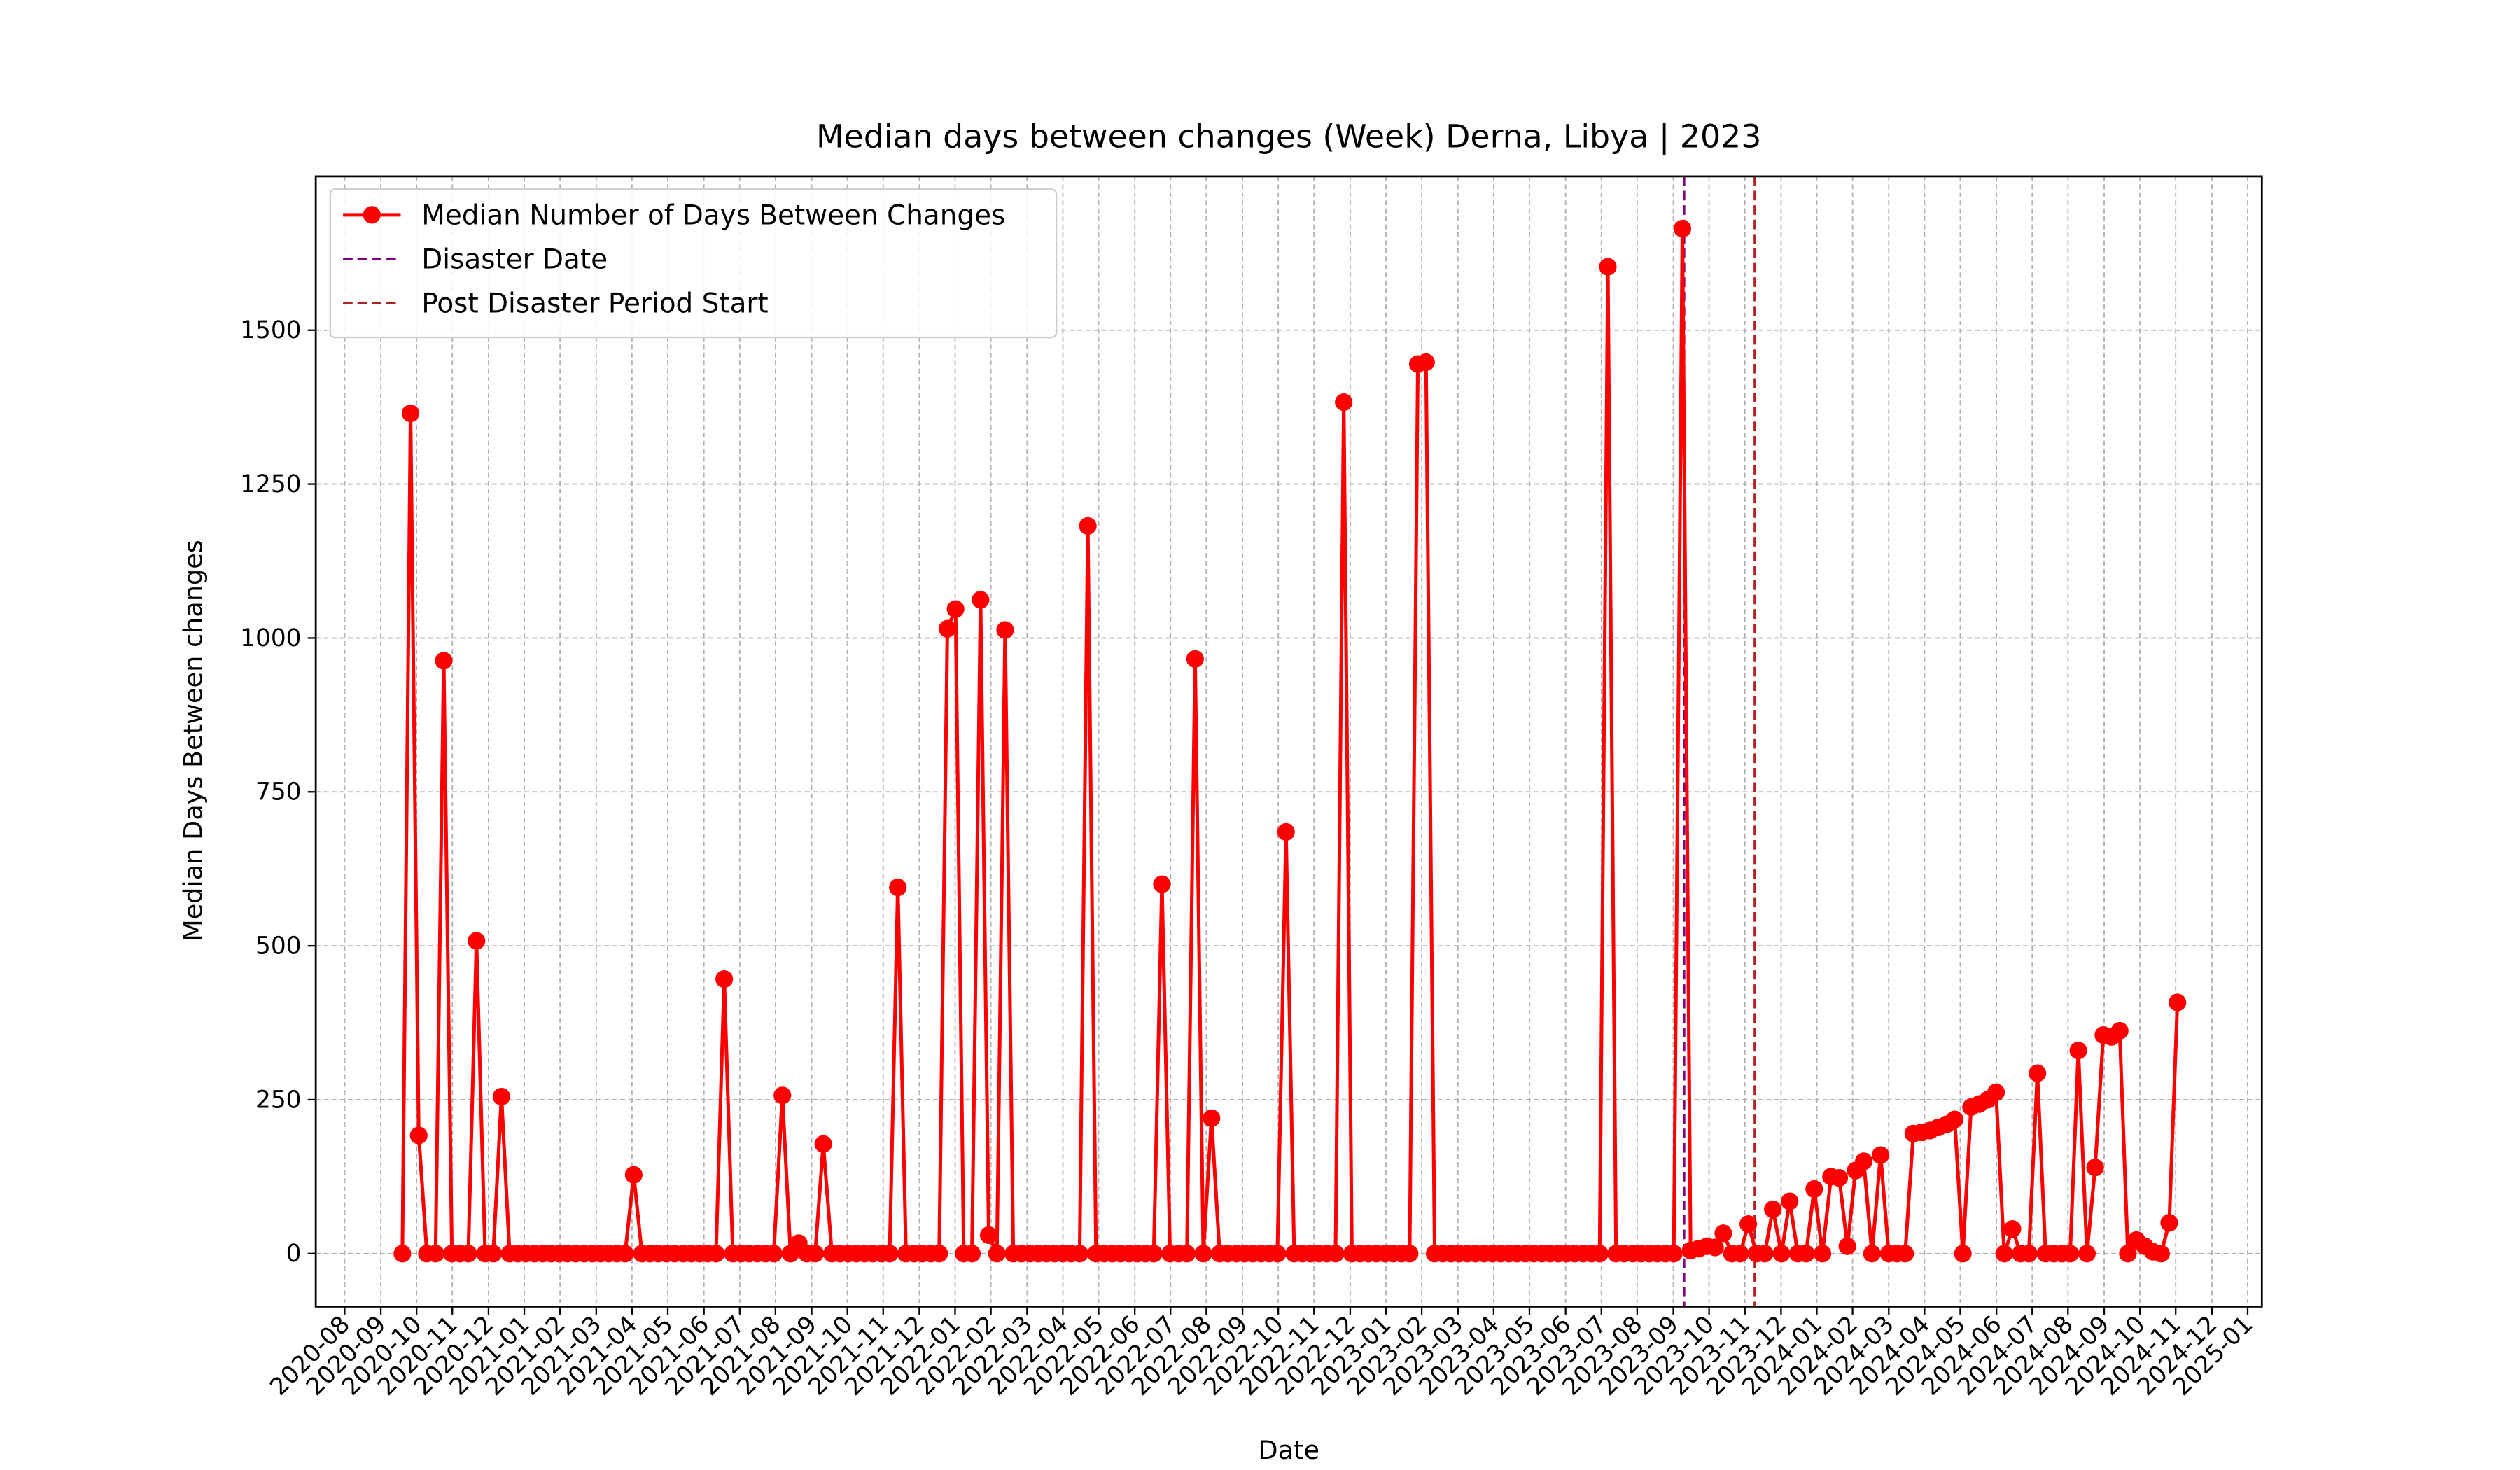 Image resolution: width=2520 pixels, height=1470 pixels. I want to click on y-tick-label: 1500, so click(270, 330).